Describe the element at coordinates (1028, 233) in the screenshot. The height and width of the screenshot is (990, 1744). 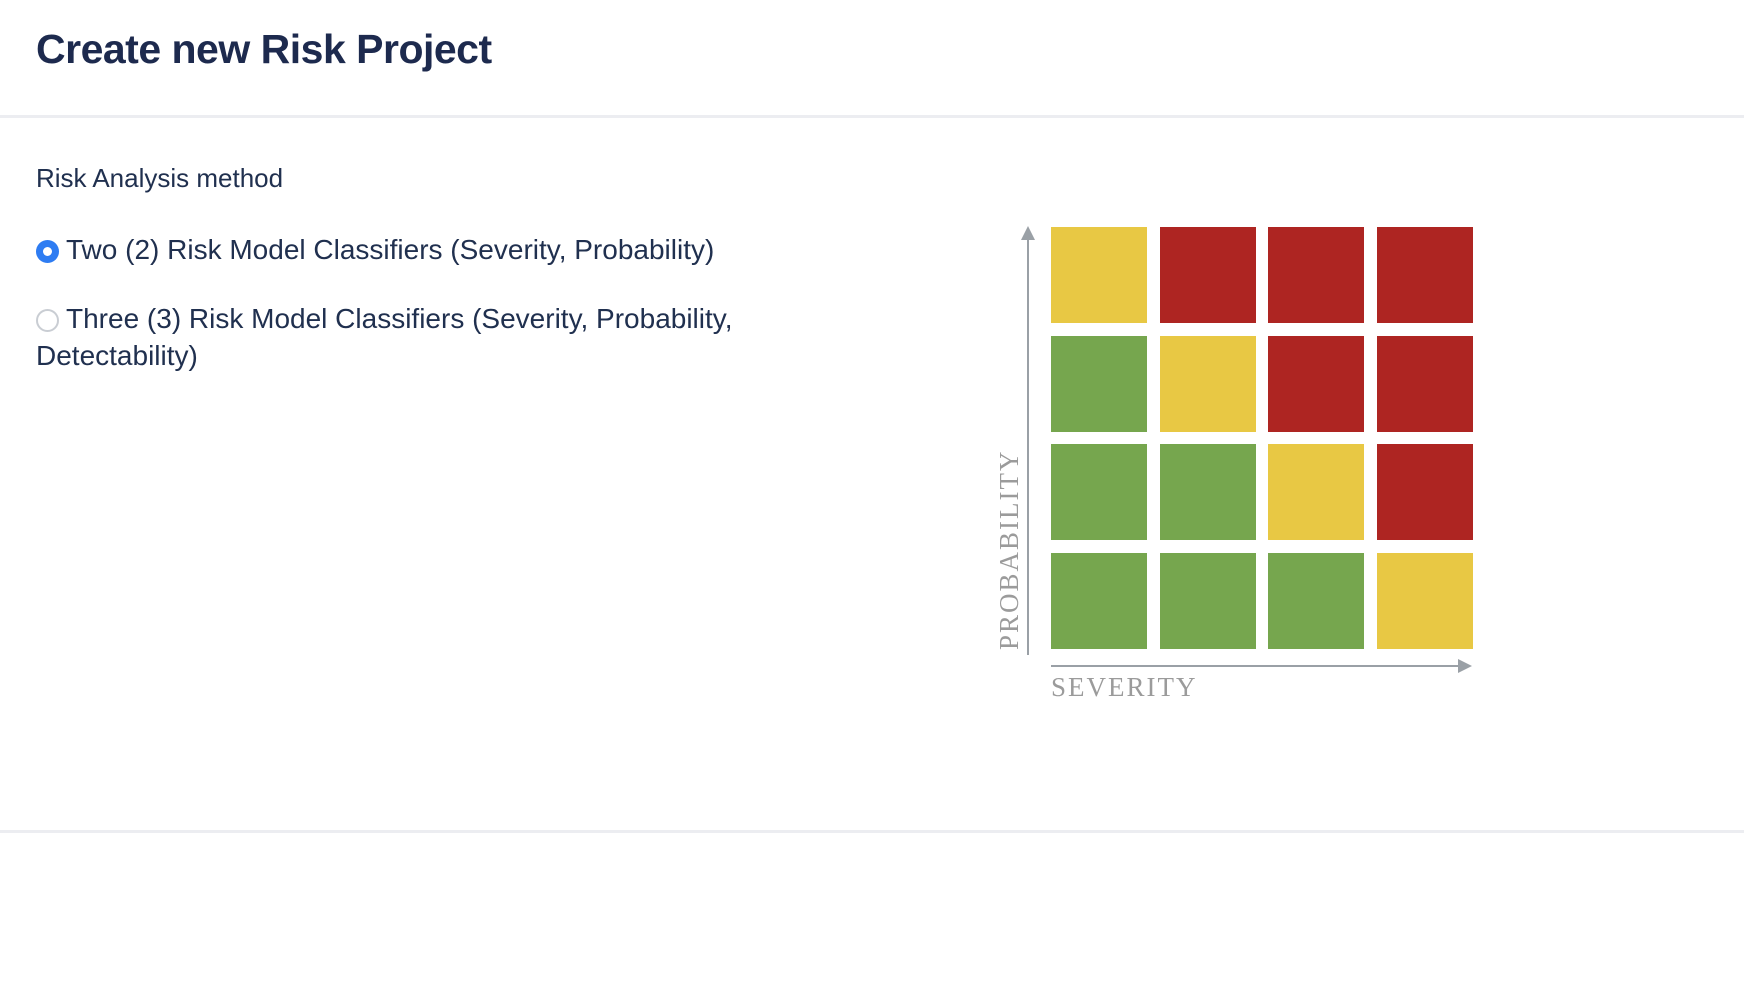
I see `y-axis-arrow-icon` at that location.